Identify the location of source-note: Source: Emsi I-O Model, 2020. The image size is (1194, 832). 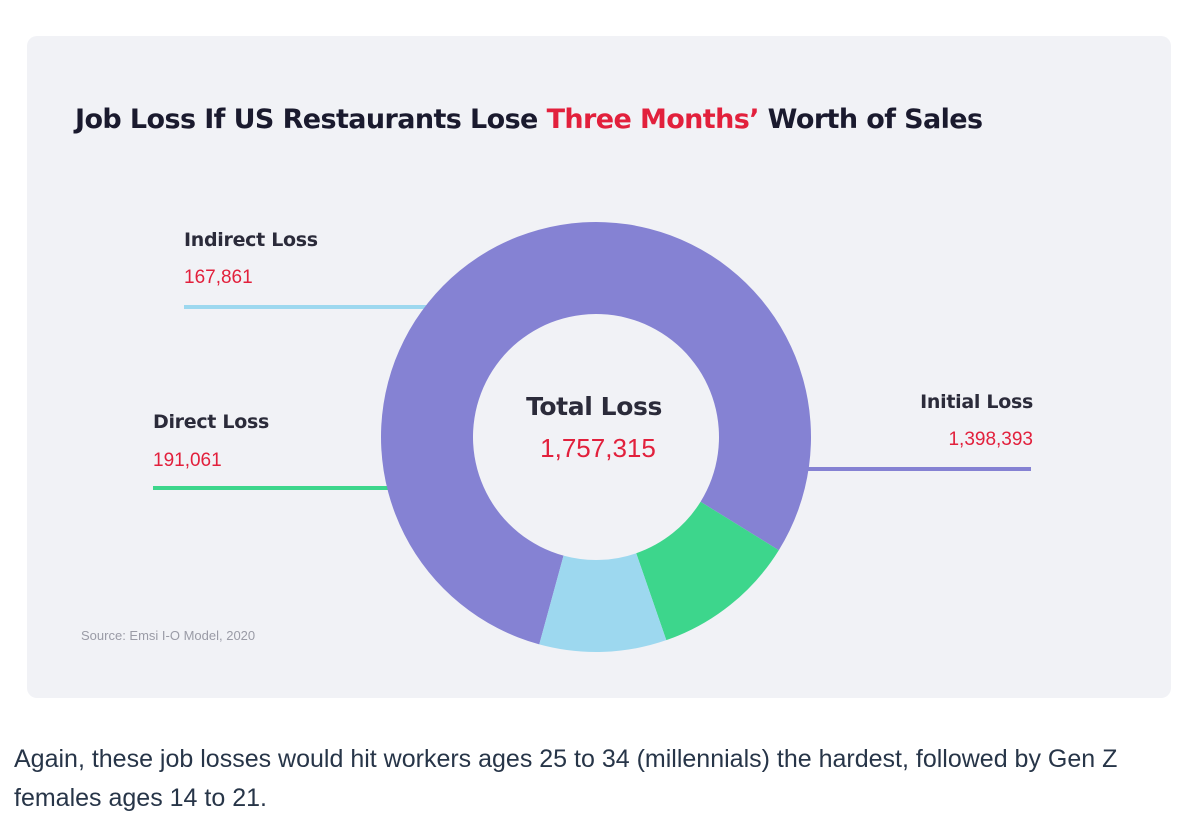
(168, 635).